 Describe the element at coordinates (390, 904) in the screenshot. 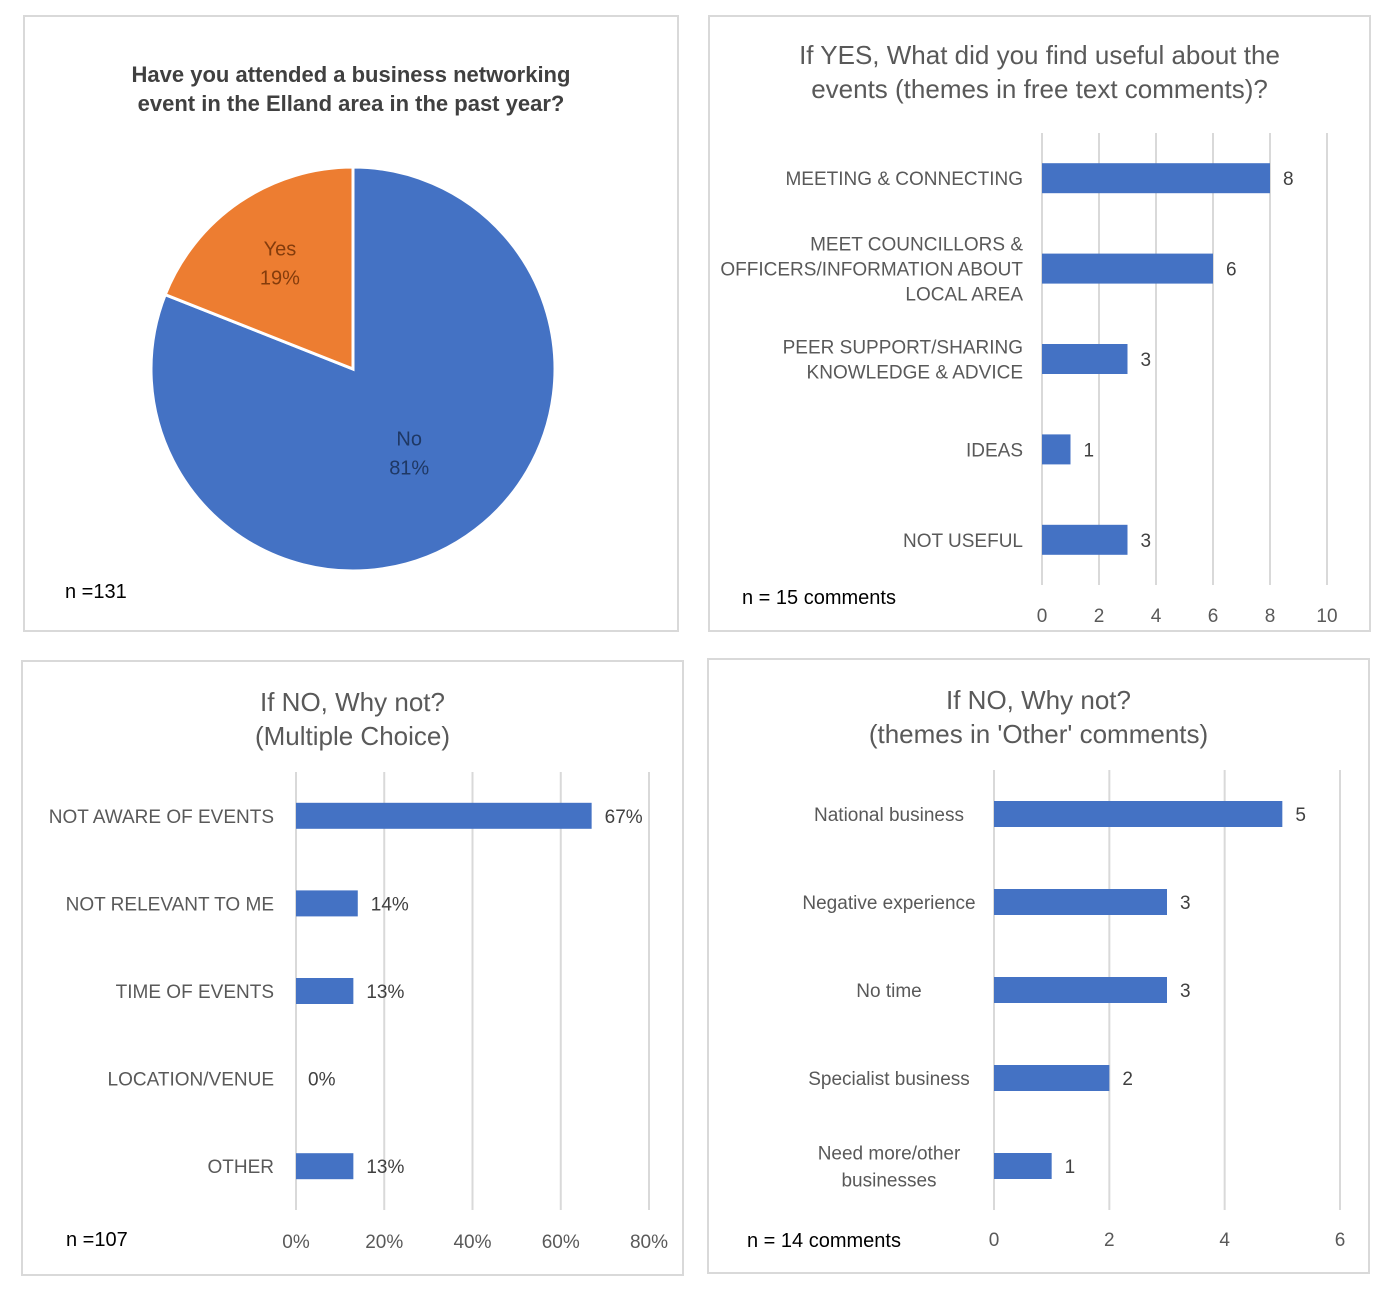

I see `data-label: 14%` at that location.